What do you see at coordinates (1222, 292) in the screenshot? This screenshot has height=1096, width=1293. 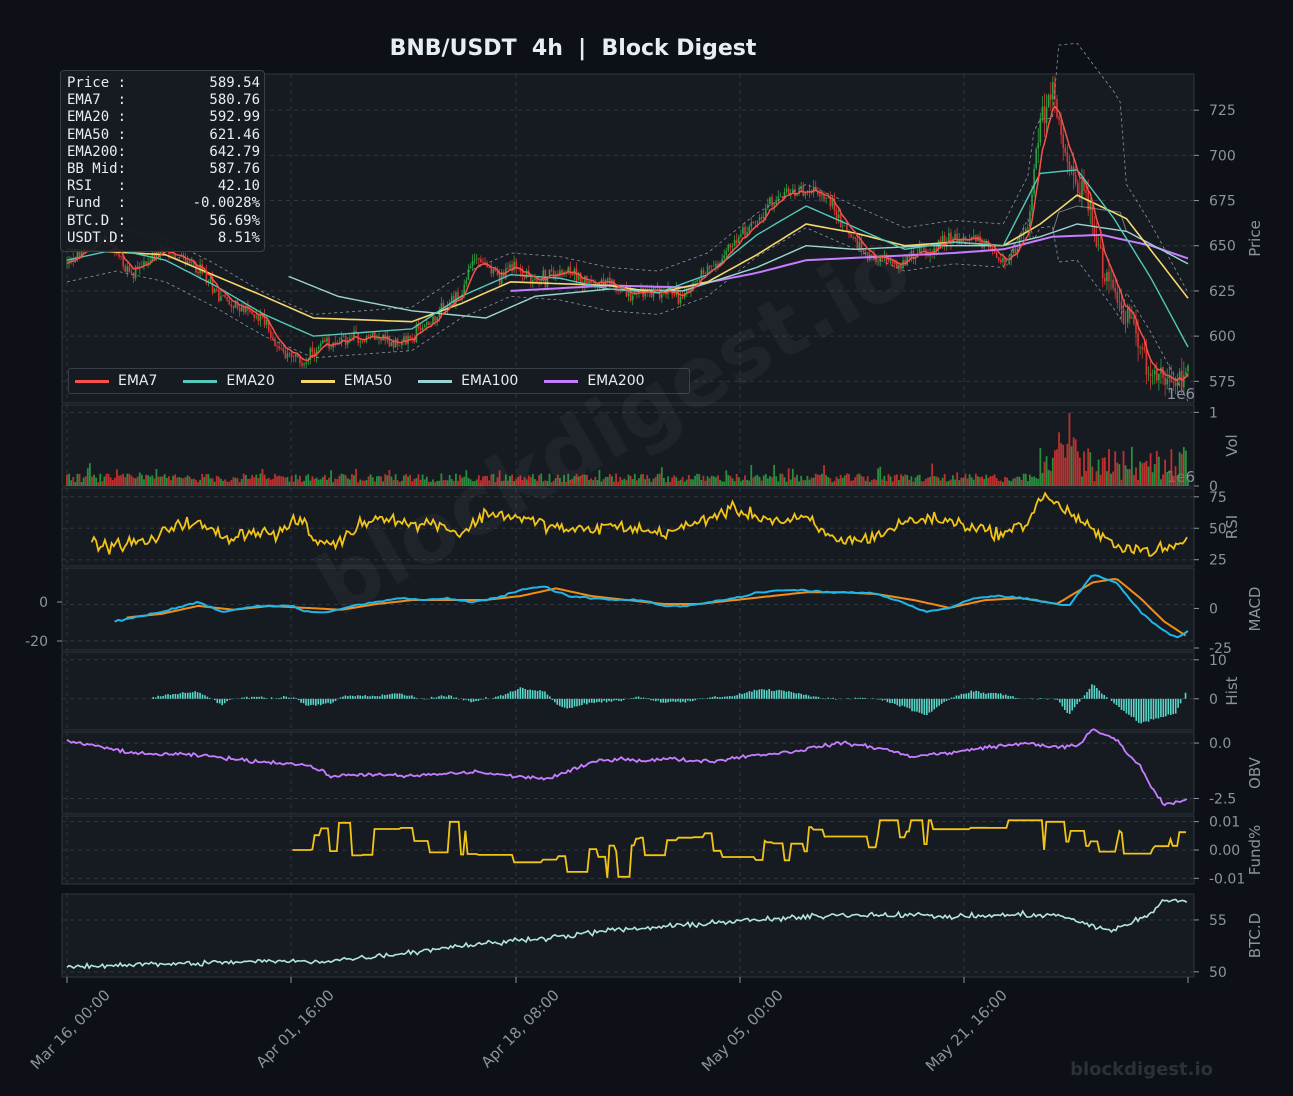 I see `y-tick-label: 625` at bounding box center [1222, 292].